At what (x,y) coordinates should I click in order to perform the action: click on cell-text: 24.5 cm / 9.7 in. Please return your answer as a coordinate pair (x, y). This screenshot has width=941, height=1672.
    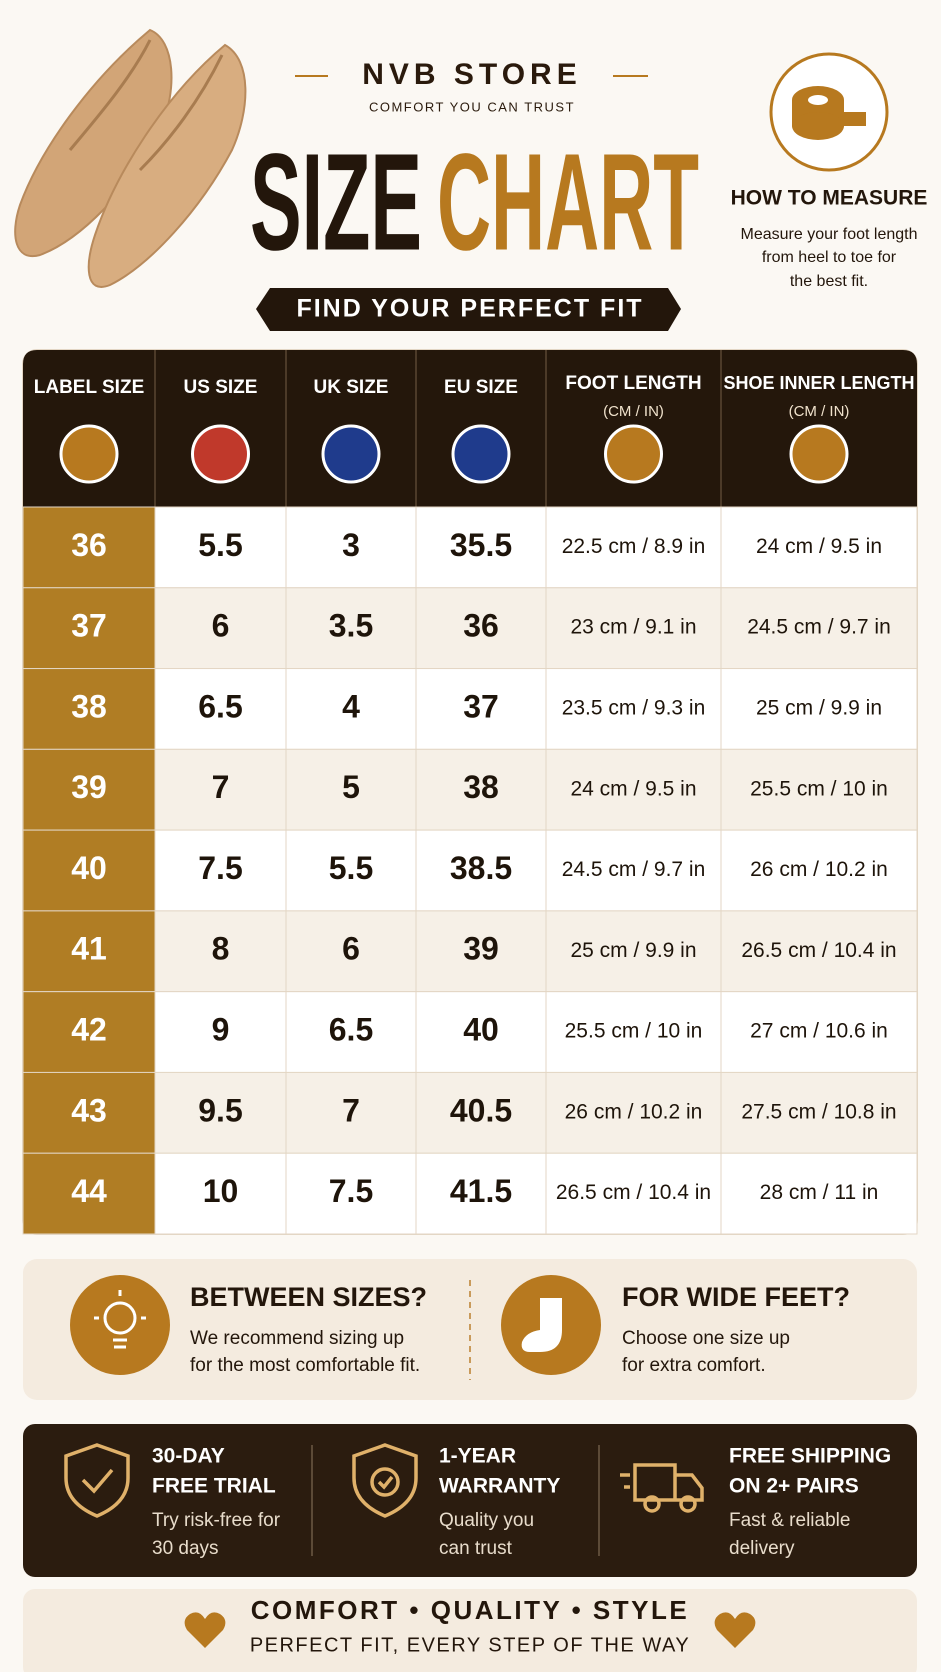
    Looking at the image, I should click on (634, 869).